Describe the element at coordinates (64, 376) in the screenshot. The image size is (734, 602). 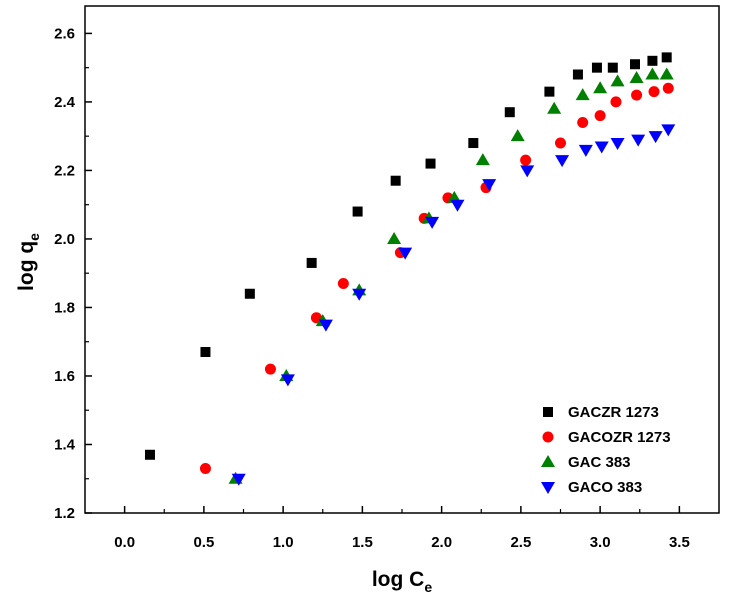
I see `y-tick-label: 1.6` at that location.